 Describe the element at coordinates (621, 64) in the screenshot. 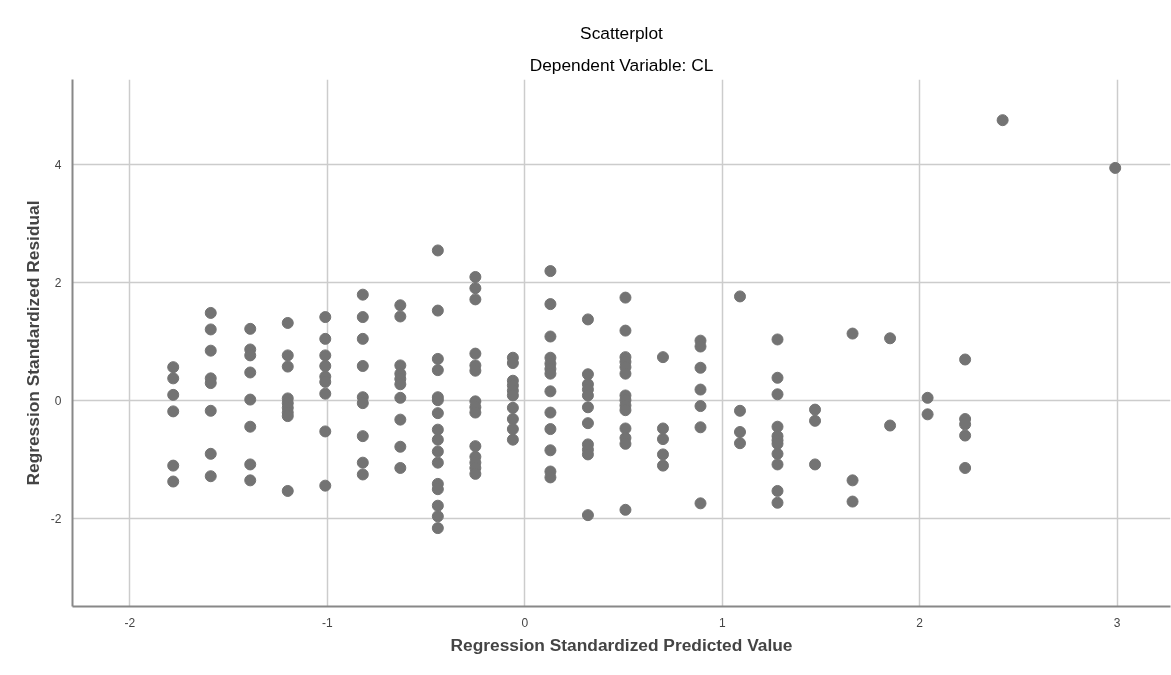

I see `chart-subtitle: Dependent Variable: CL` at that location.